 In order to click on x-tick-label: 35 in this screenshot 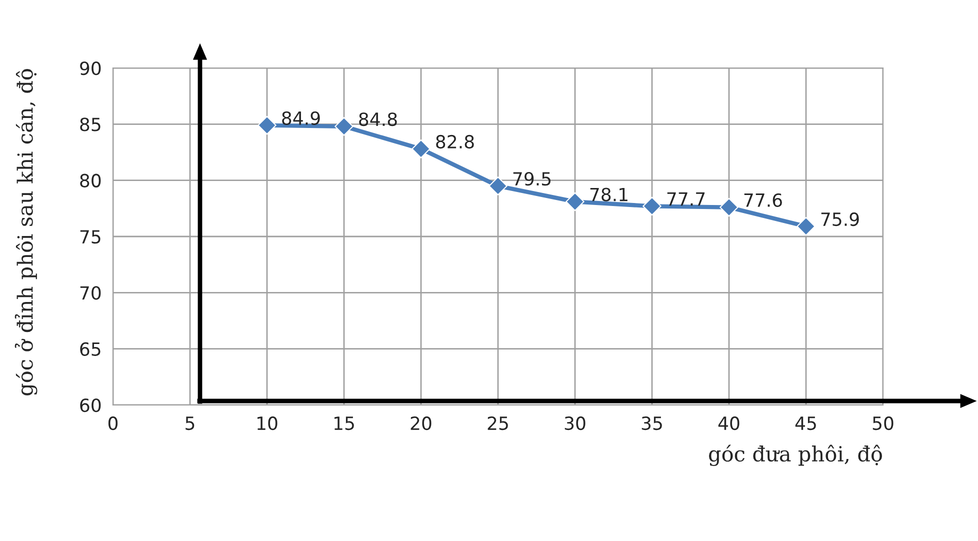, I will do `click(652, 423)`.